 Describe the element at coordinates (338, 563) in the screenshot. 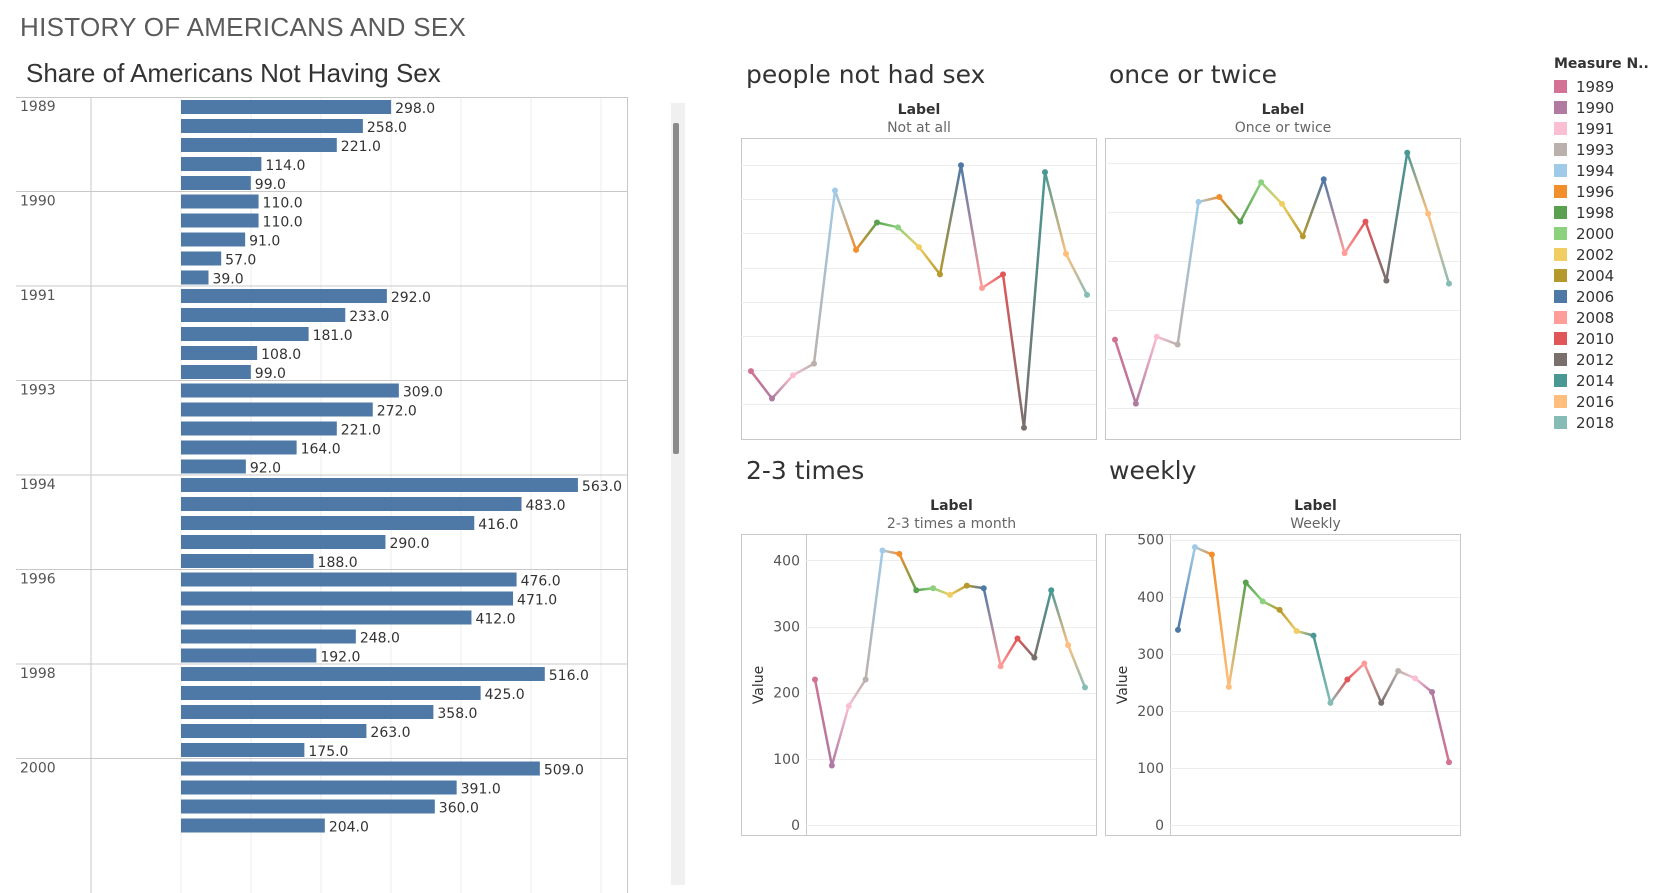

I see `bar-value-label: 188.0` at that location.